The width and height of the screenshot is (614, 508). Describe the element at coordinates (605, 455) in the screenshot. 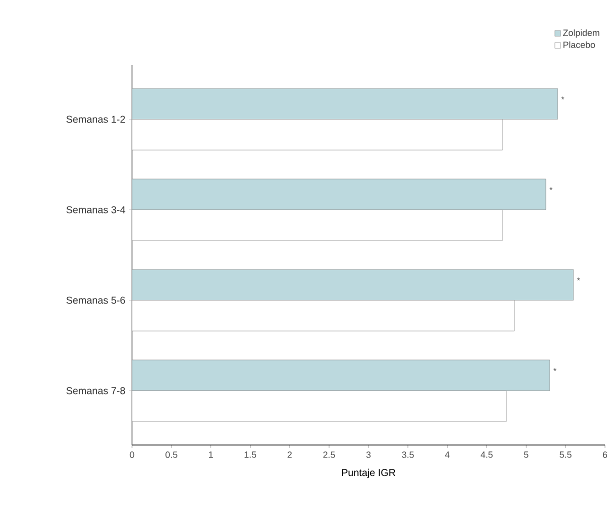

I see `x-tick-label: 6` at that location.